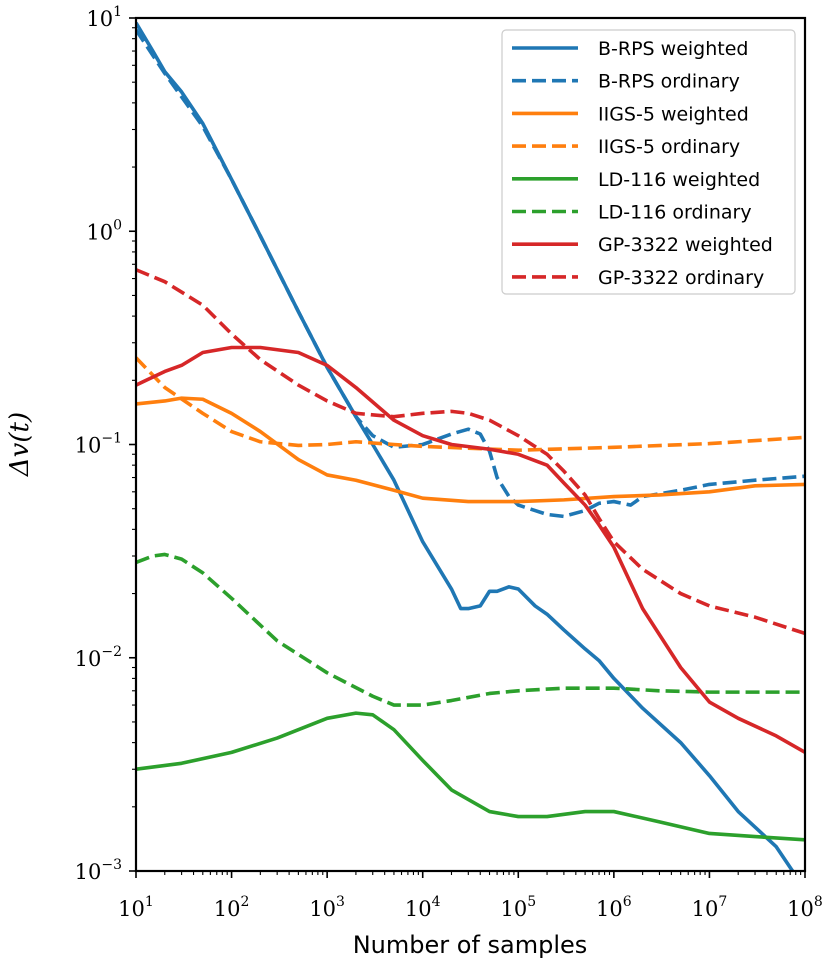  I want to click on x-tick-label-2: 103, so click(327, 907).